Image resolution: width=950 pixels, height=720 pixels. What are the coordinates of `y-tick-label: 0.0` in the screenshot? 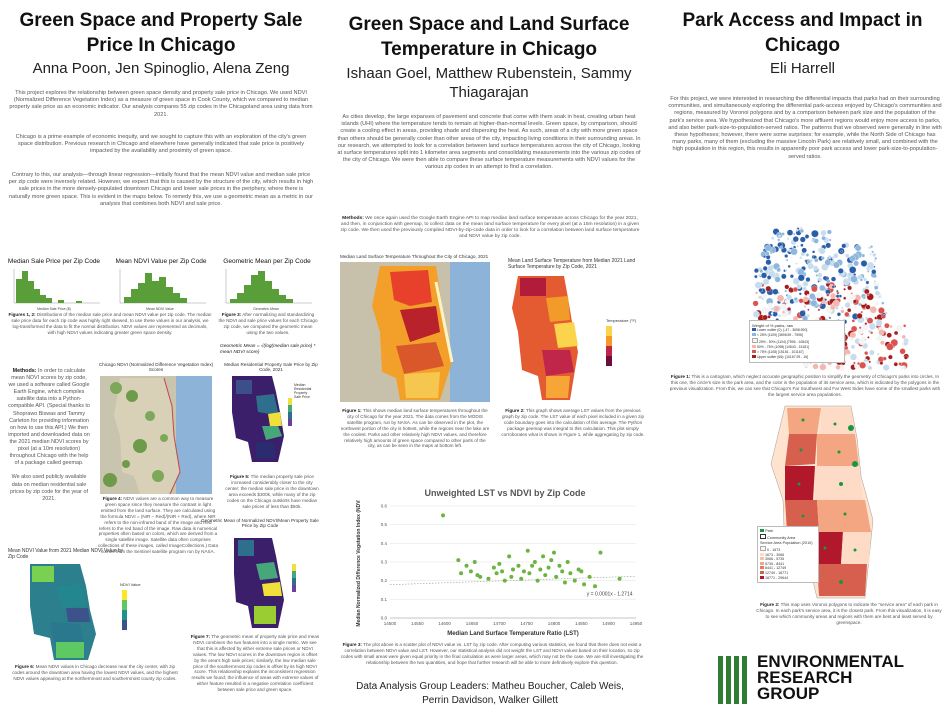 It's located at (384, 618).